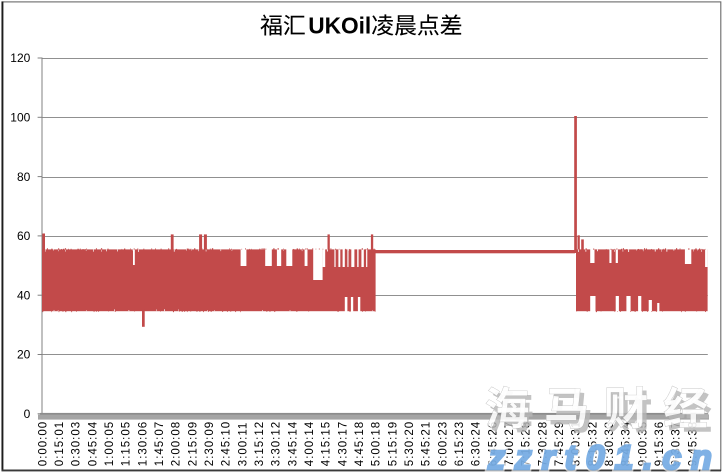 This screenshot has height=474, width=724. Describe the element at coordinates (627, 443) in the screenshot. I see `svg-text: 8:45:34` at that location.